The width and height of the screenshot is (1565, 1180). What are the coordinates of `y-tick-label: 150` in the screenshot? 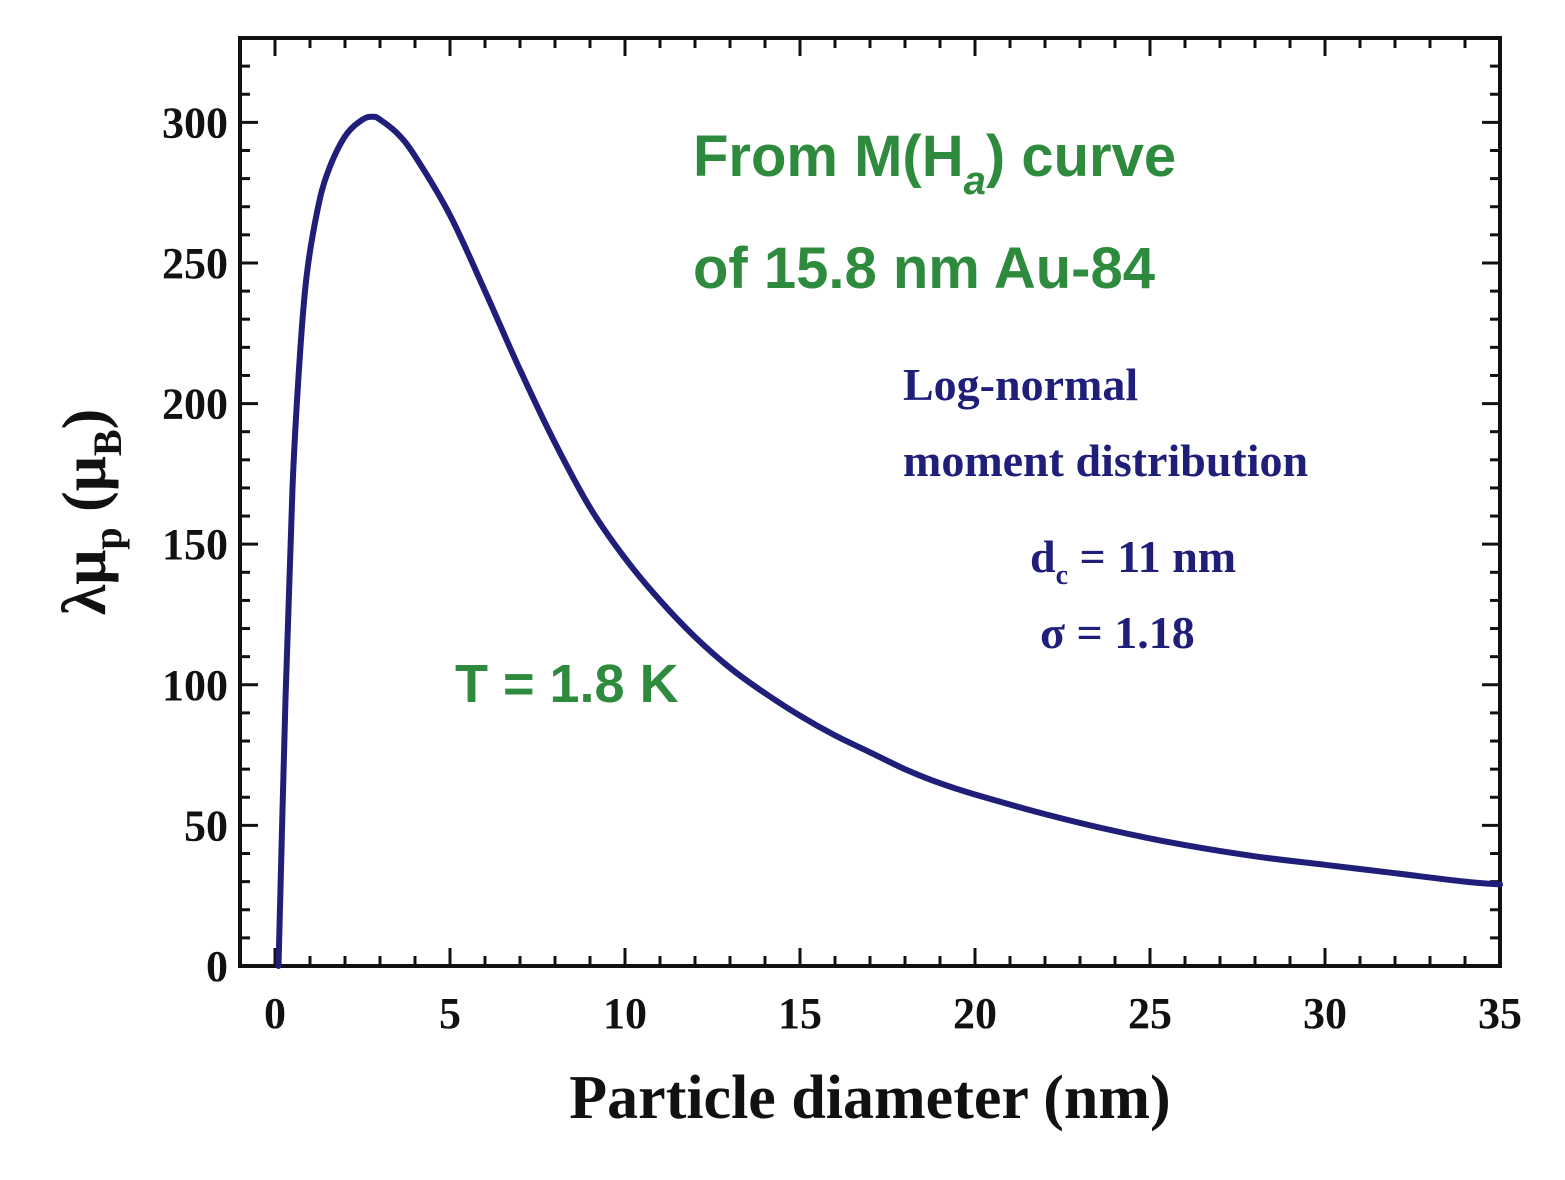 It's located at (195, 544).